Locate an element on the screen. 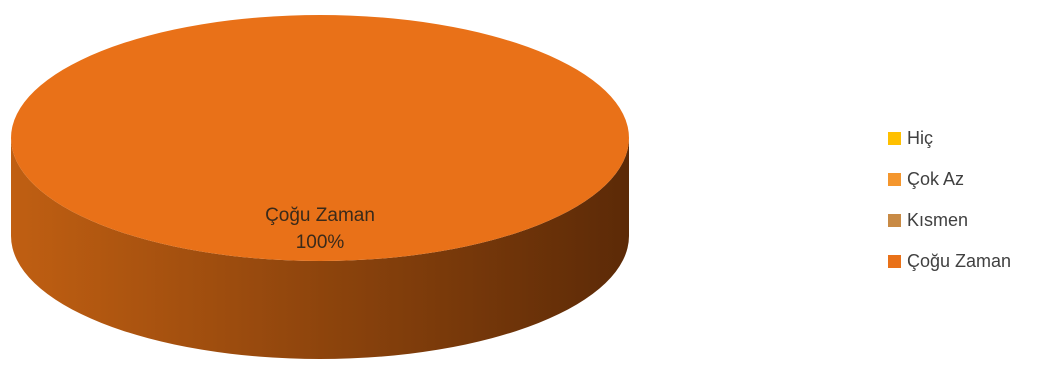  legend-label: Hiç is located at coordinates (920, 137).